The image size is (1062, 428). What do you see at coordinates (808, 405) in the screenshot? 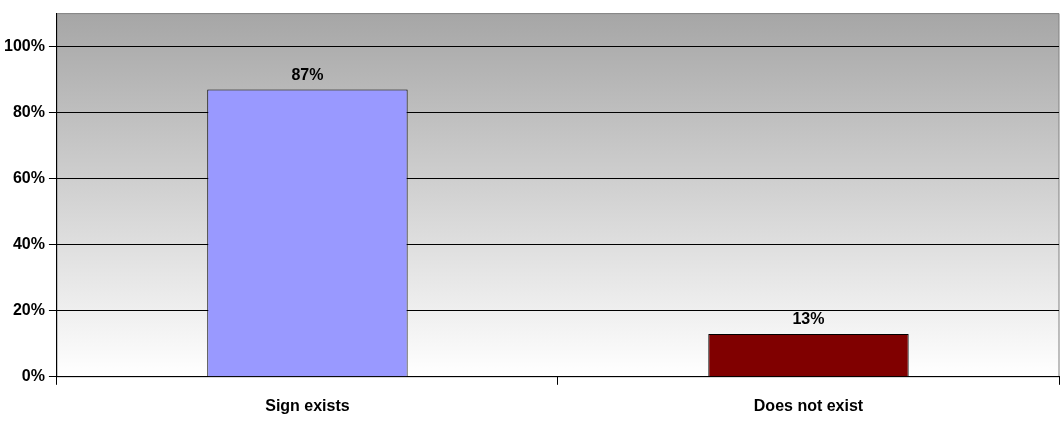
I see `x-tick-label: Does not exist` at bounding box center [808, 405].